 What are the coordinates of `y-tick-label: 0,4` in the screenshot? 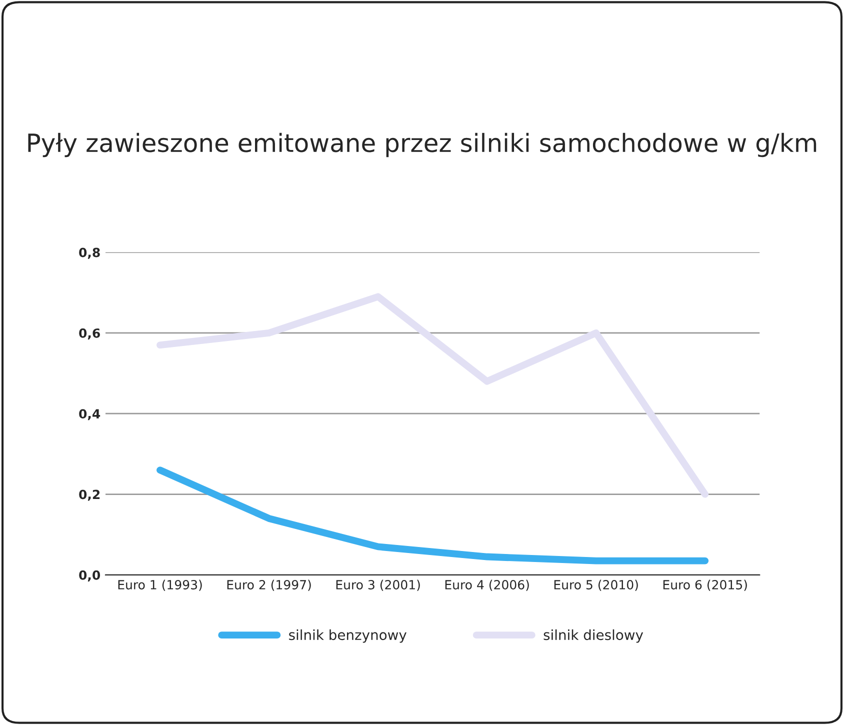 It's located at (89, 414).